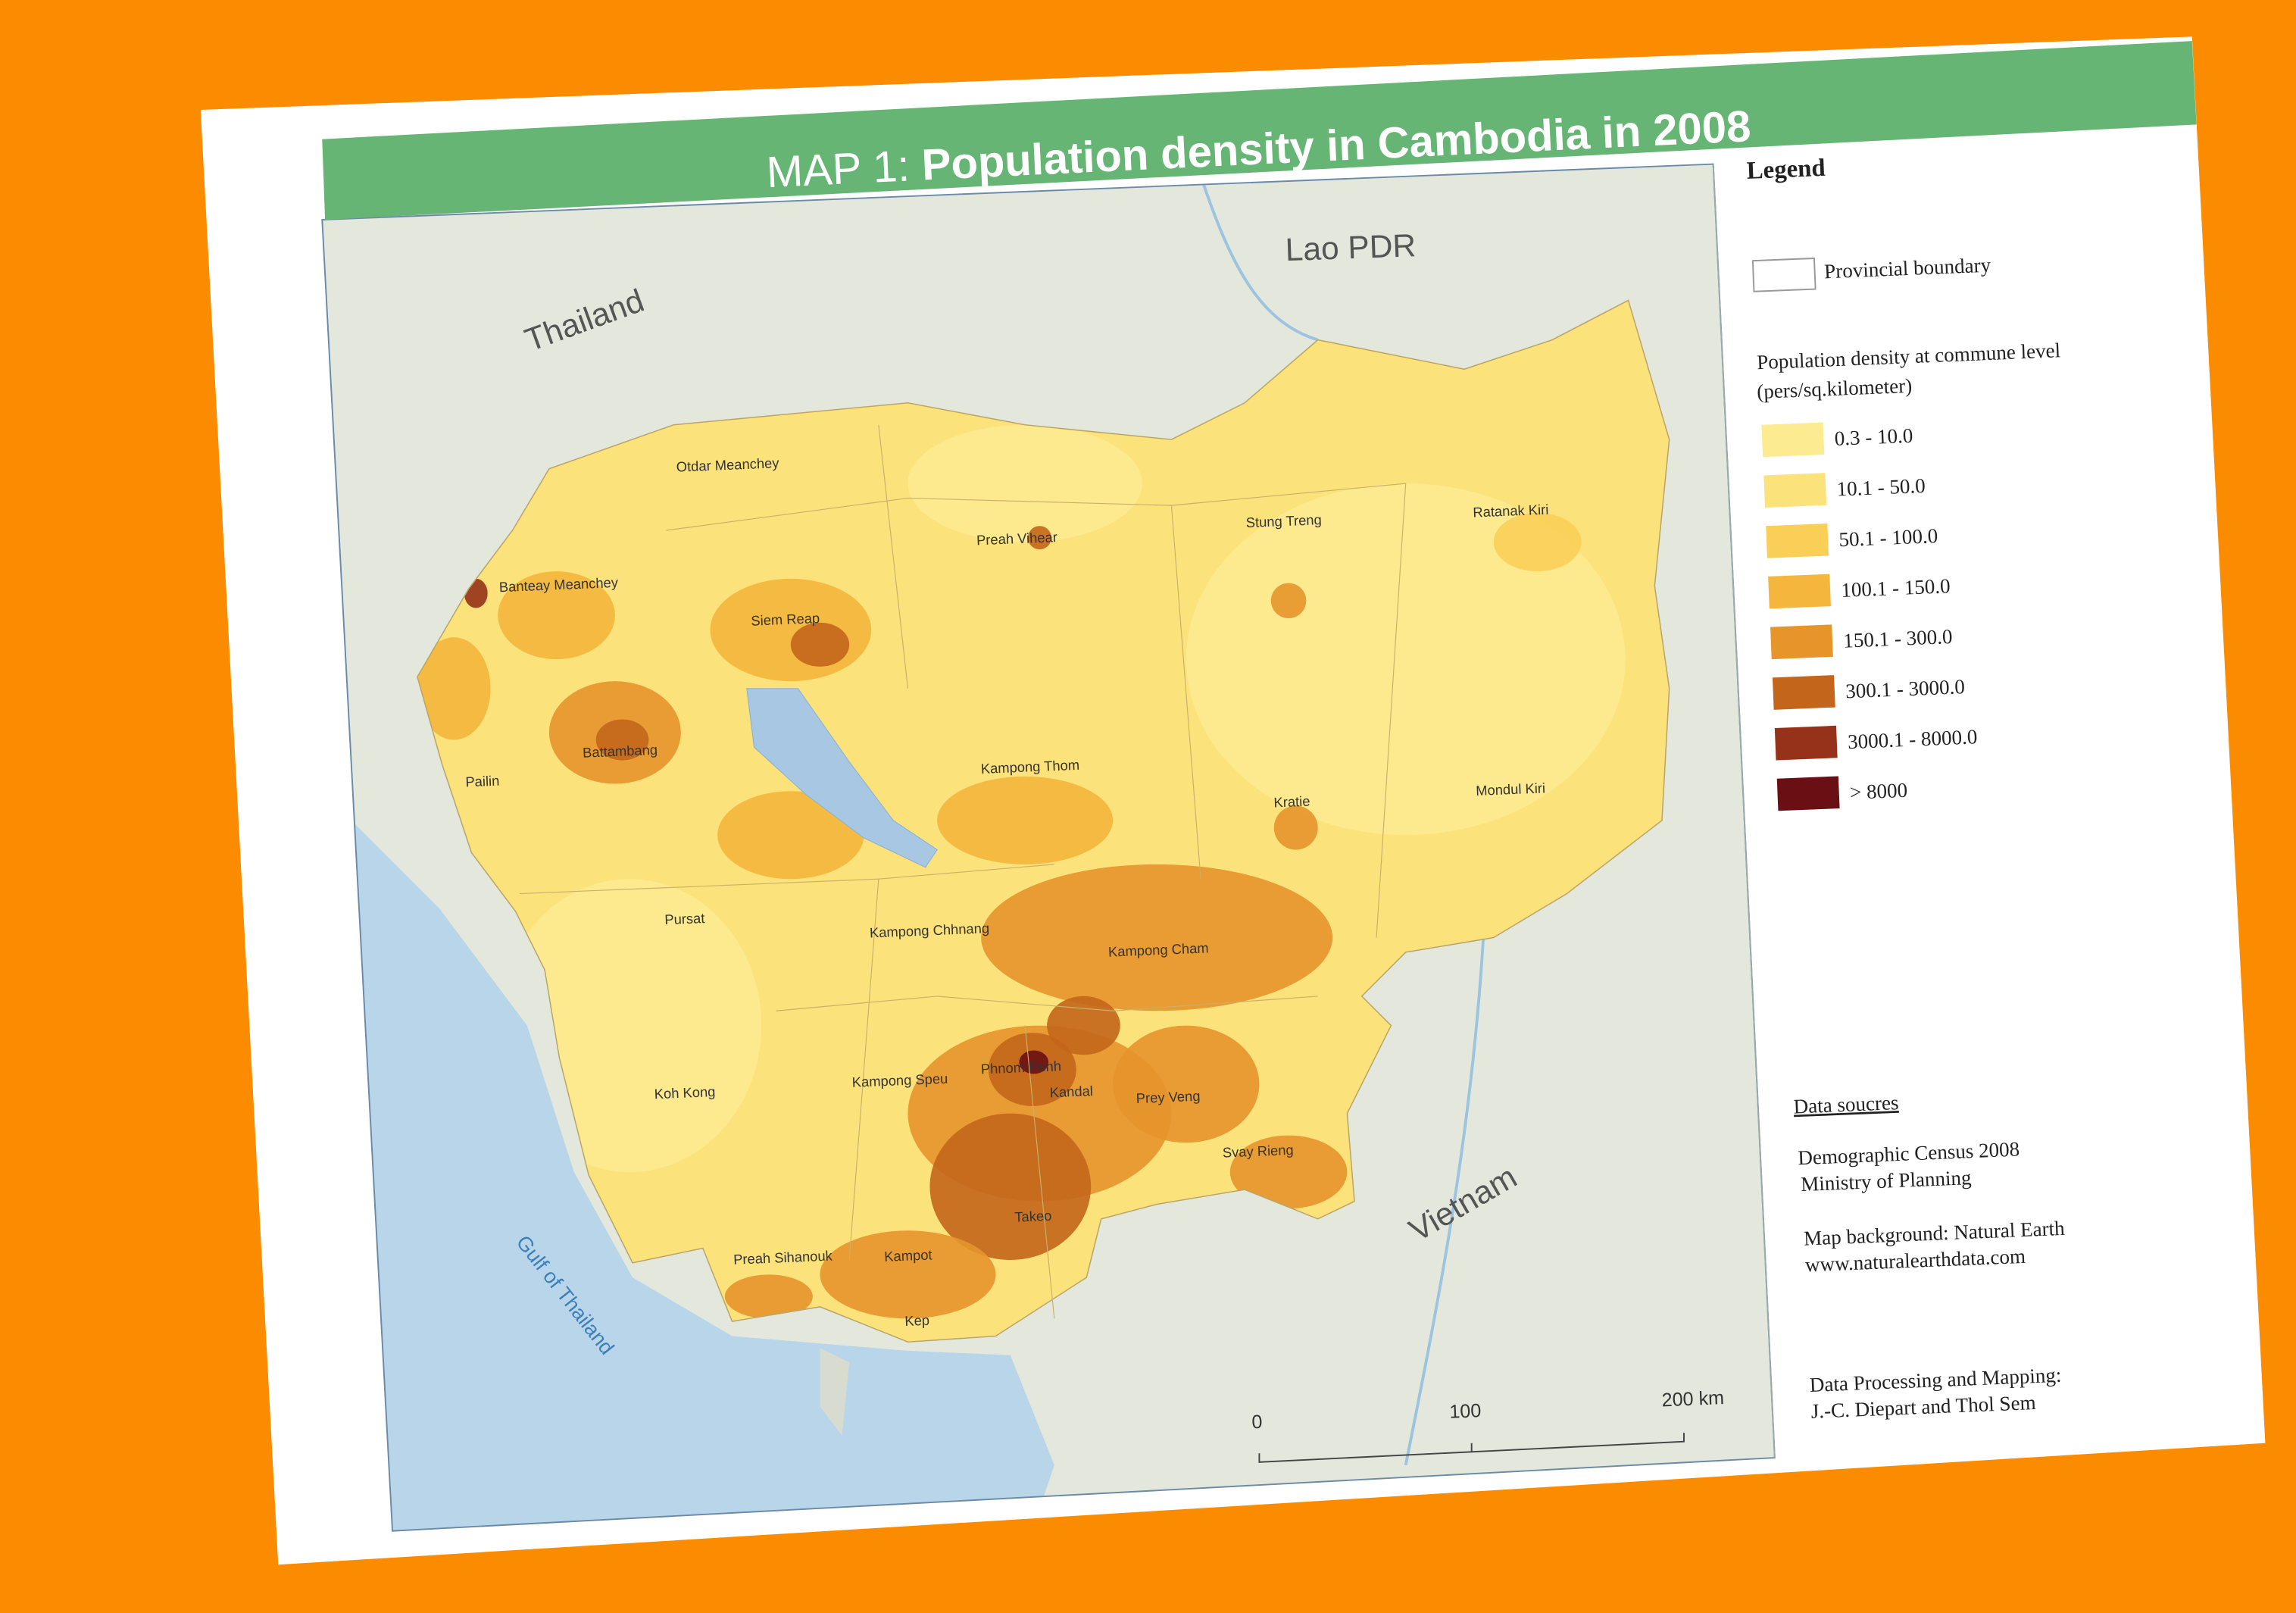 The image size is (2296, 1613). I want to click on province-label: Kampong Thom, so click(1029, 767).